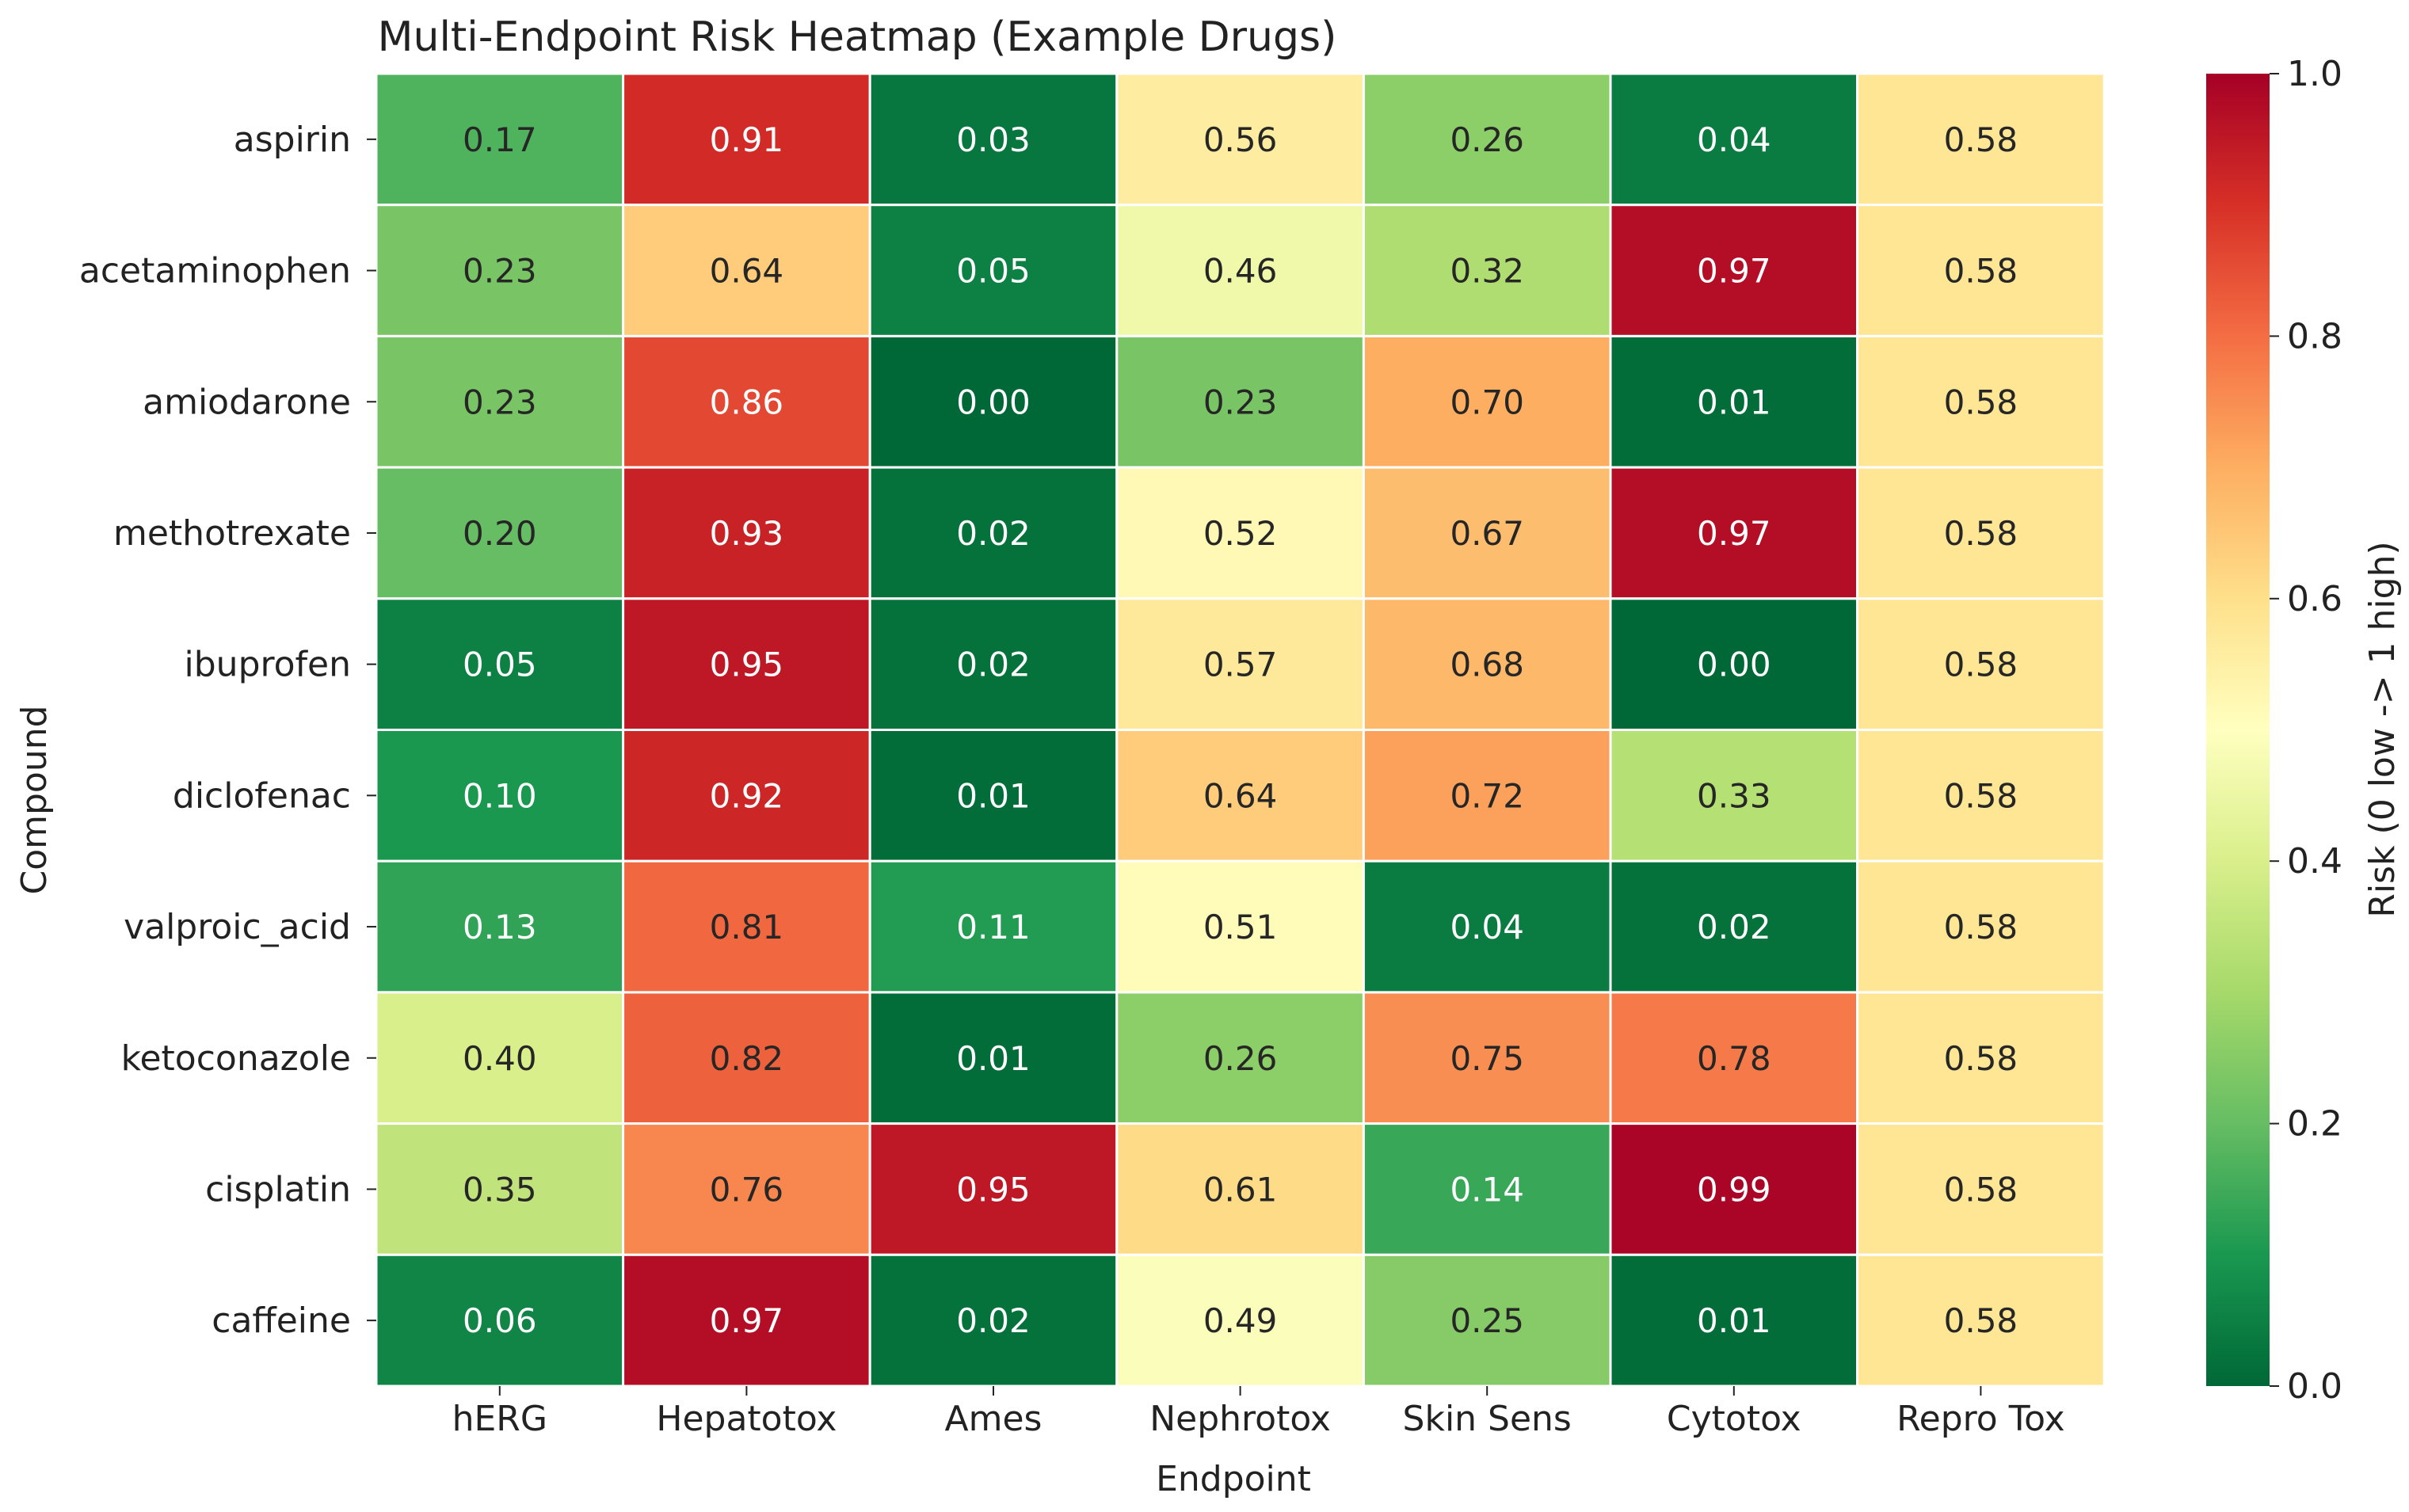 This screenshot has width=2409, height=1512. I want to click on cell-value-label: 0.02, so click(993, 1320).